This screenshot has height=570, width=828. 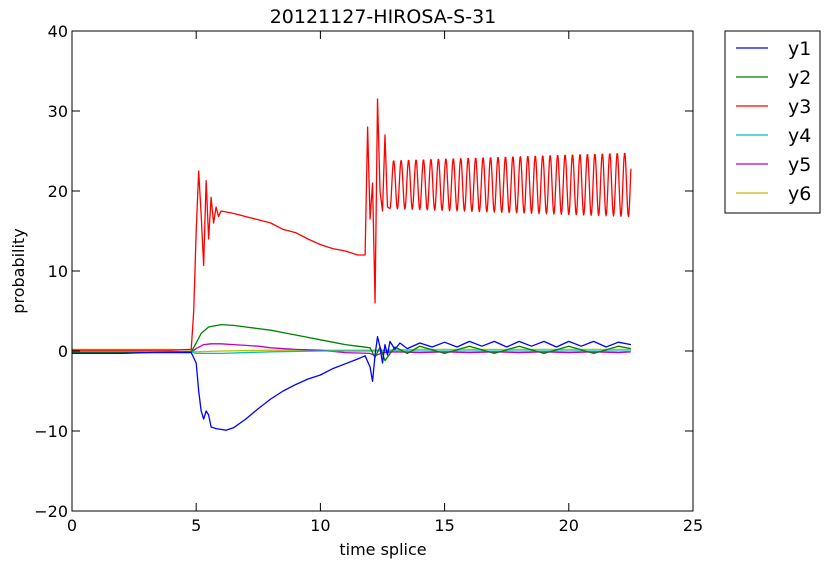 I want to click on y-tick-label: −10, so click(x=51, y=431).